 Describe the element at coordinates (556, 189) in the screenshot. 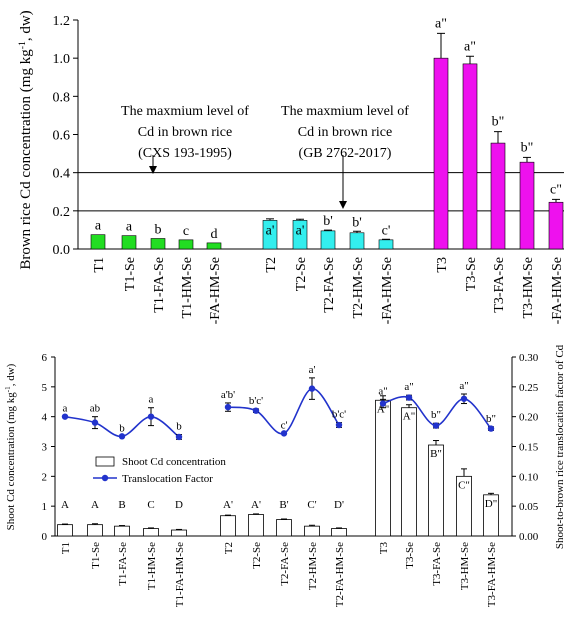

I see `significance-letter: c"` at that location.